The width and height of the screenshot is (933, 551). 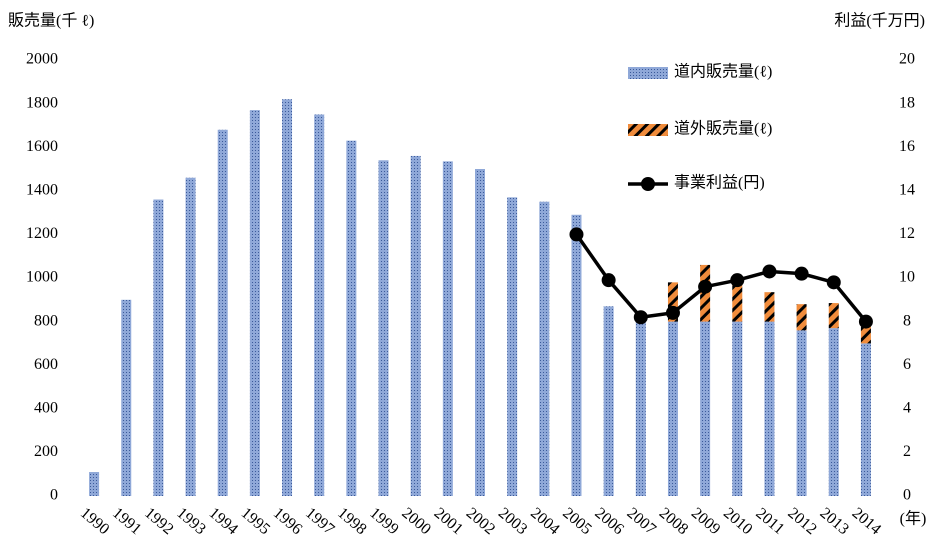 What do you see at coordinates (641, 522) in the screenshot?
I see `x-tick-label: 2007` at bounding box center [641, 522].